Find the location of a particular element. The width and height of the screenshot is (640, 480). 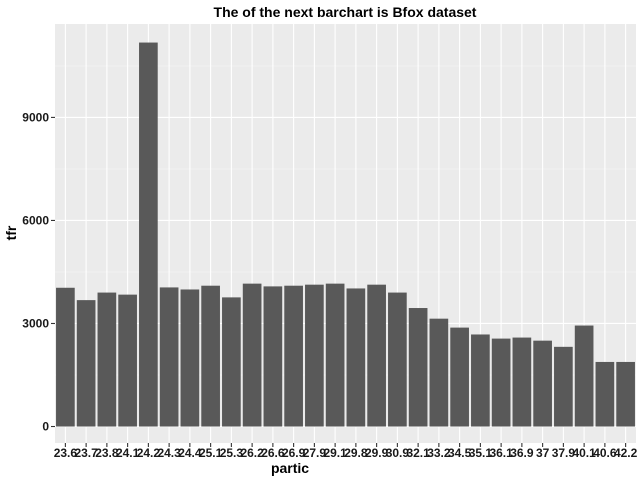

x-tick-label: 40.1 is located at coordinates (584, 453).